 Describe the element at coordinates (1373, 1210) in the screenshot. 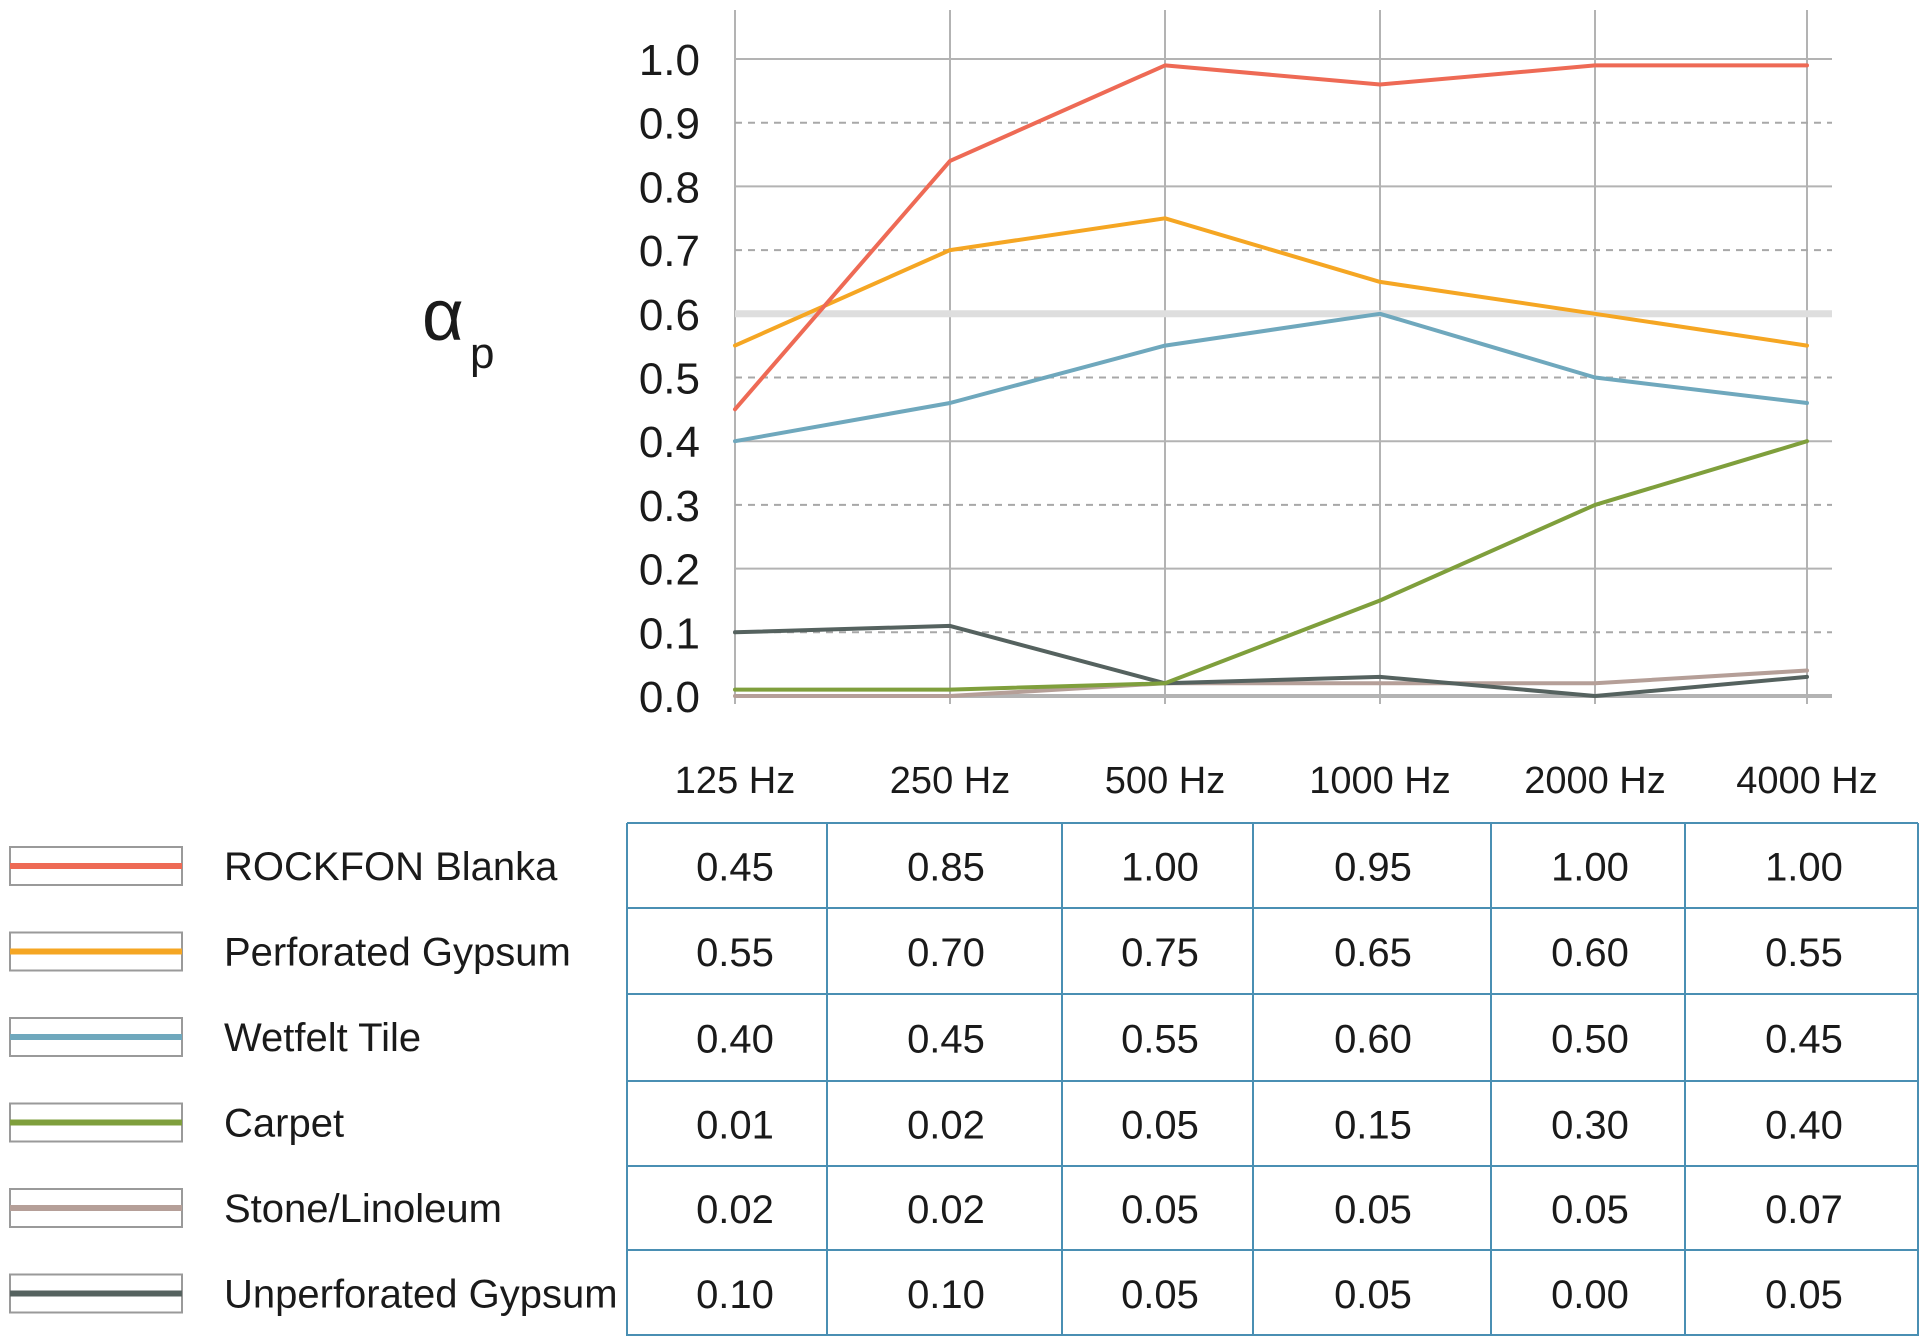

I see `table-cell-r4-c3: 0.05` at that location.